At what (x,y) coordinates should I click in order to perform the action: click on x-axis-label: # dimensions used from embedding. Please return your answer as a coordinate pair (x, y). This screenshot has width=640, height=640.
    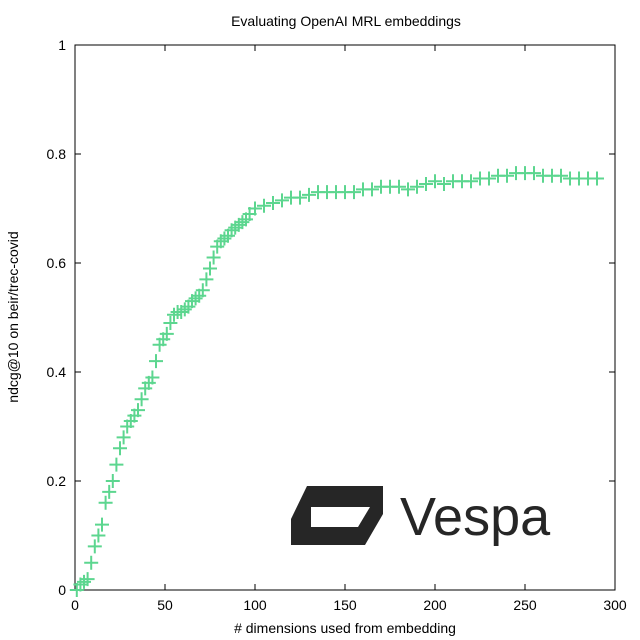
    Looking at the image, I should click on (345, 628).